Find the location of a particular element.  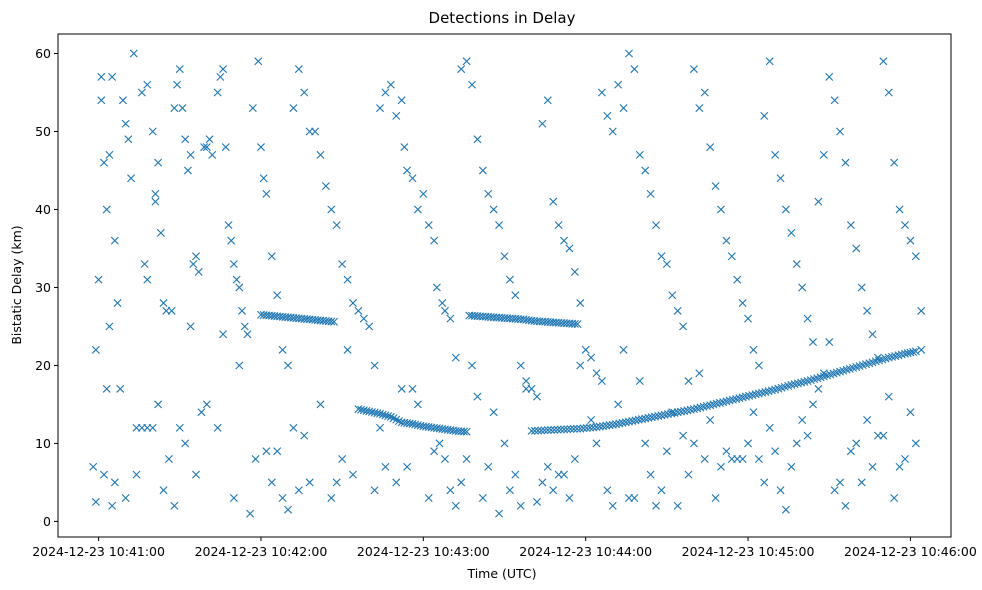

y-axis-label: Bistatic Delay (km) is located at coordinates (16, 284).